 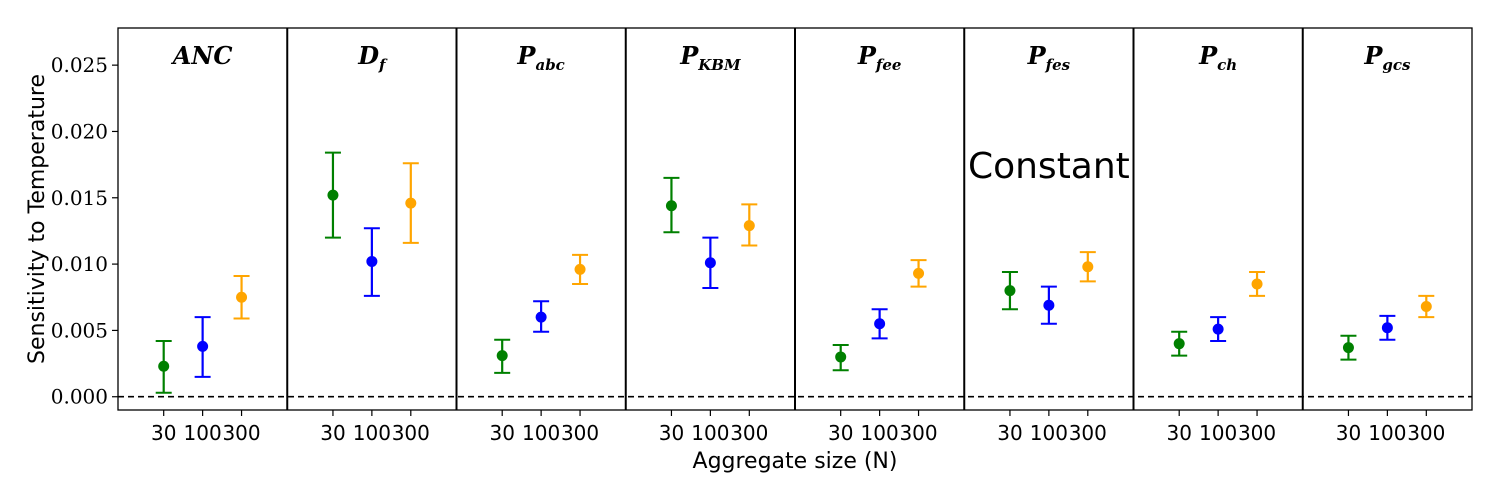 What do you see at coordinates (368, 55) in the screenshot?
I see `panel-title-symbol: D` at bounding box center [368, 55].